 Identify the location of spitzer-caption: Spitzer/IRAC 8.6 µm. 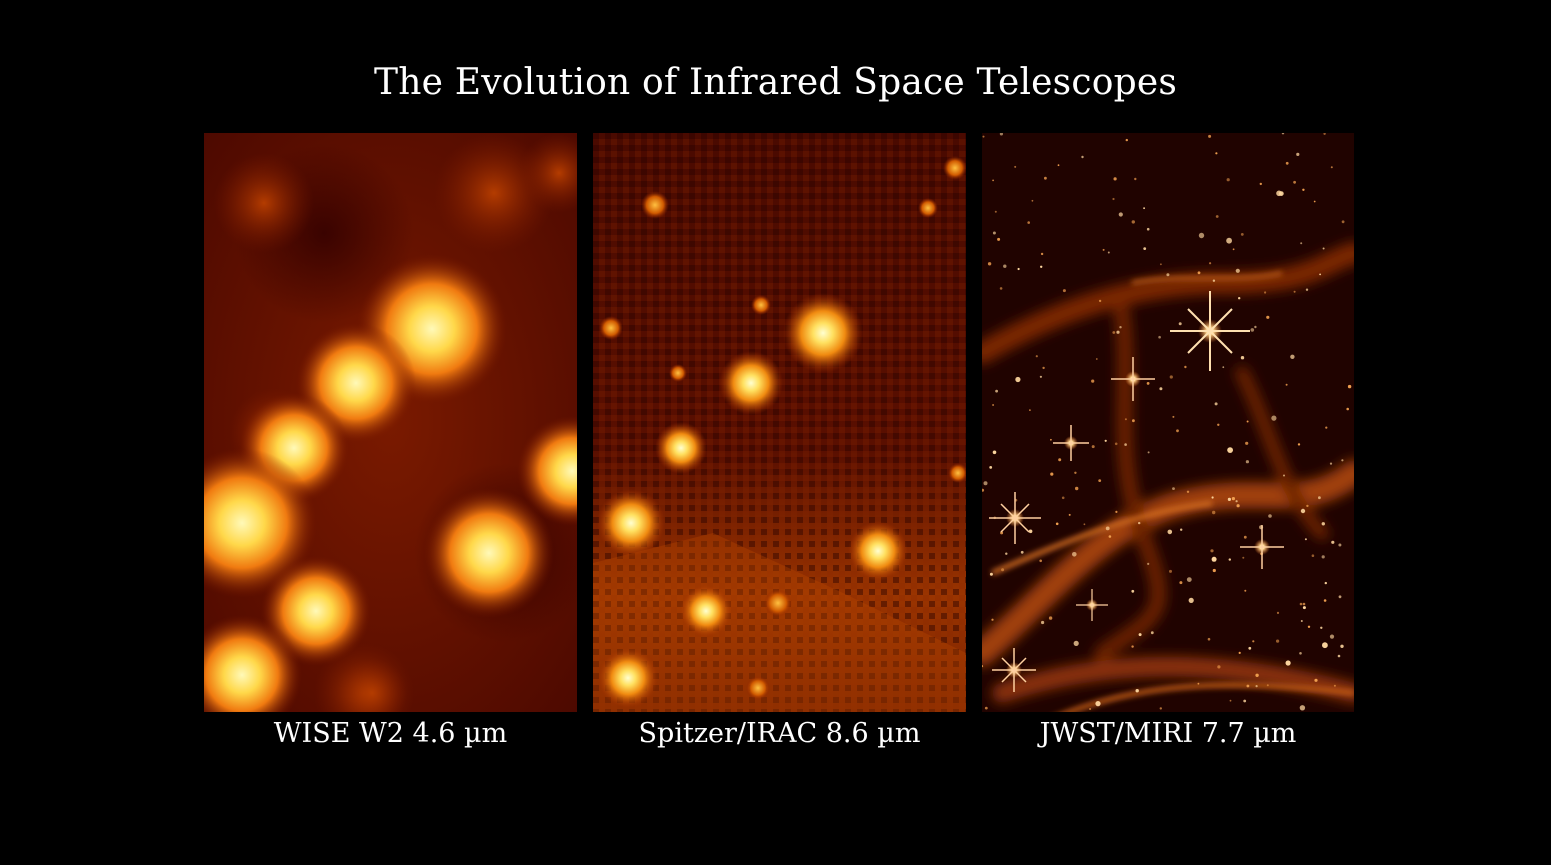
(779, 733).